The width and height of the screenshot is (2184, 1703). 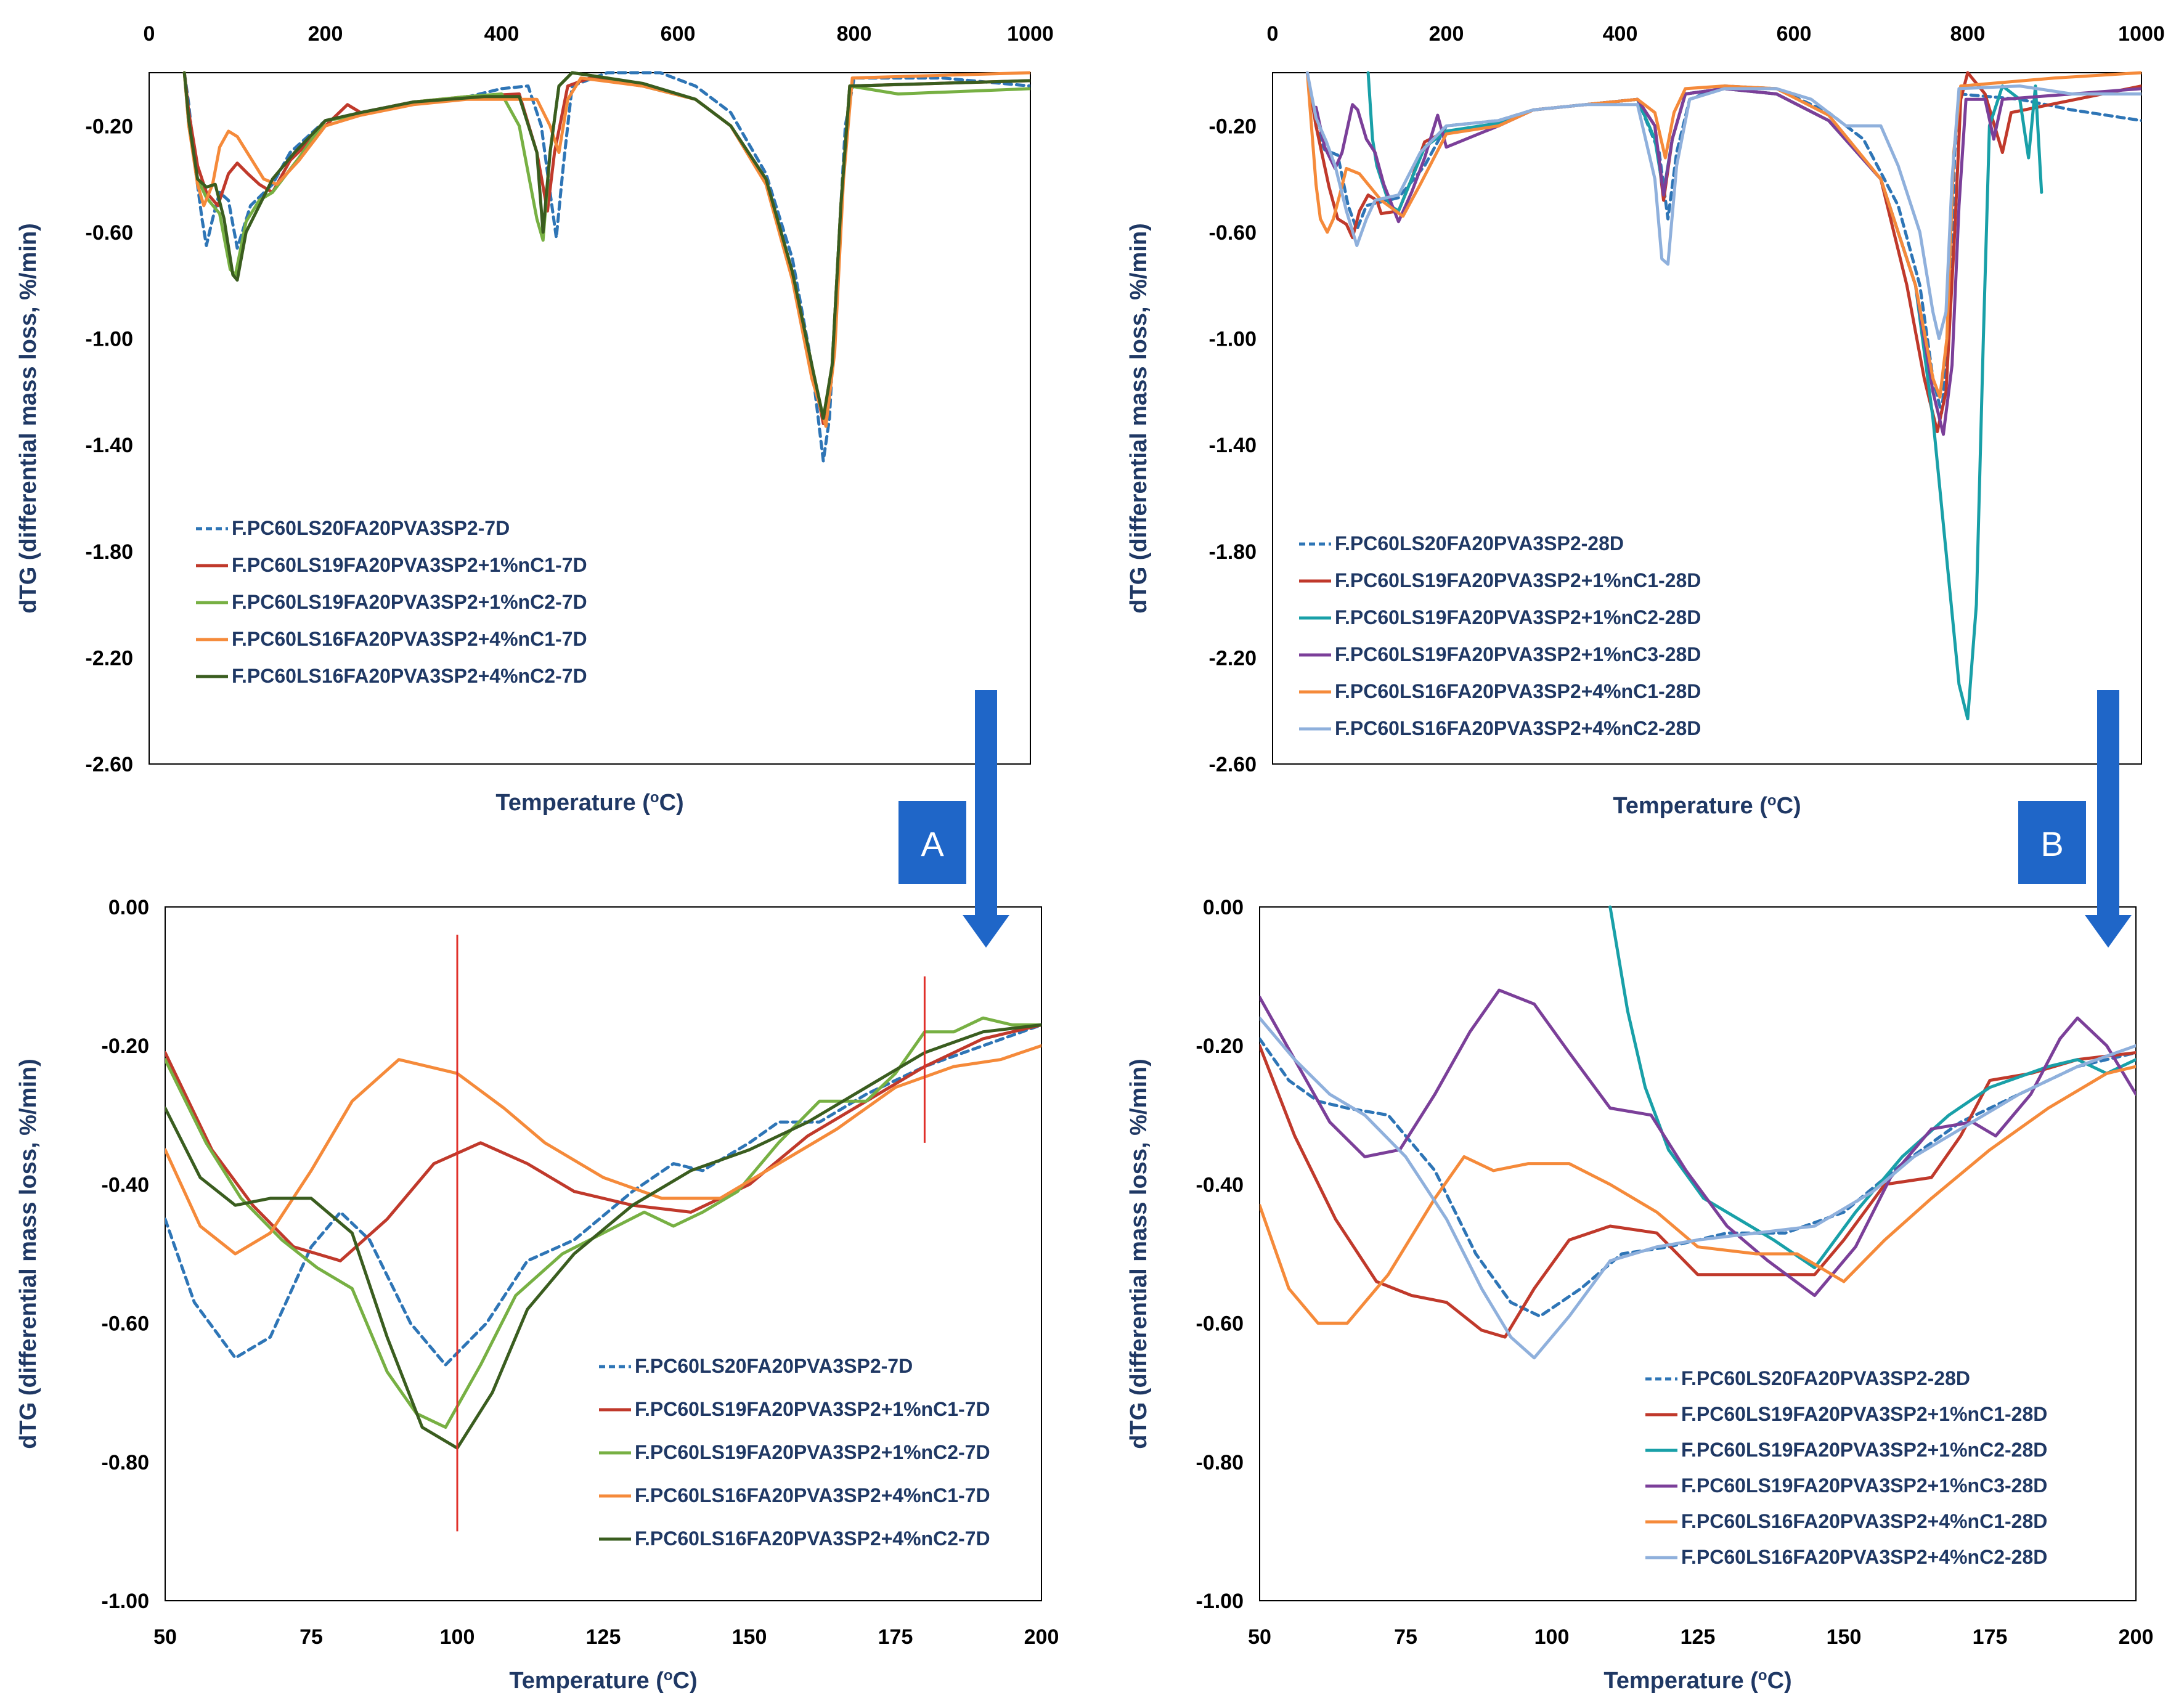 What do you see at coordinates (813, 1538) in the screenshot?
I see `legend-entry: F.PC60LS16FA20PVA3SP2+4%nC2-7D` at bounding box center [813, 1538].